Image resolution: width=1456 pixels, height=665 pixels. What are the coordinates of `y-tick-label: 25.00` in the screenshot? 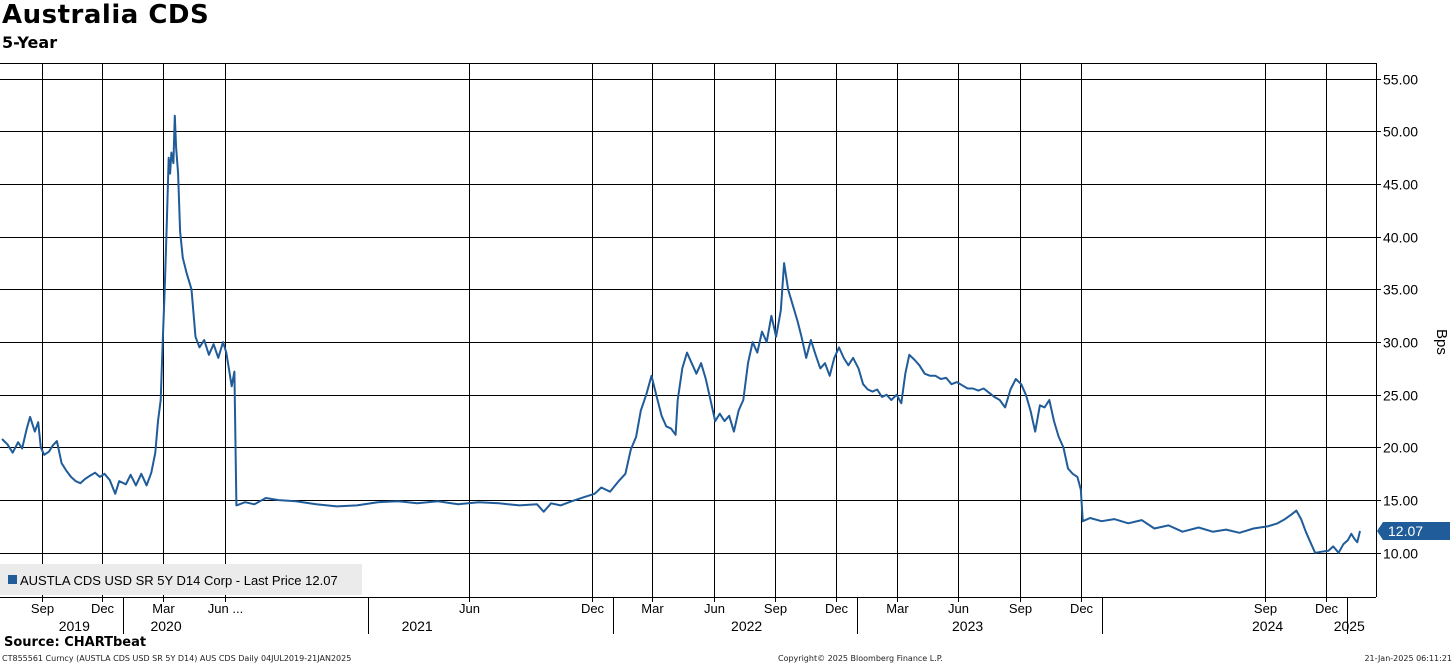 It's located at (1400, 396).